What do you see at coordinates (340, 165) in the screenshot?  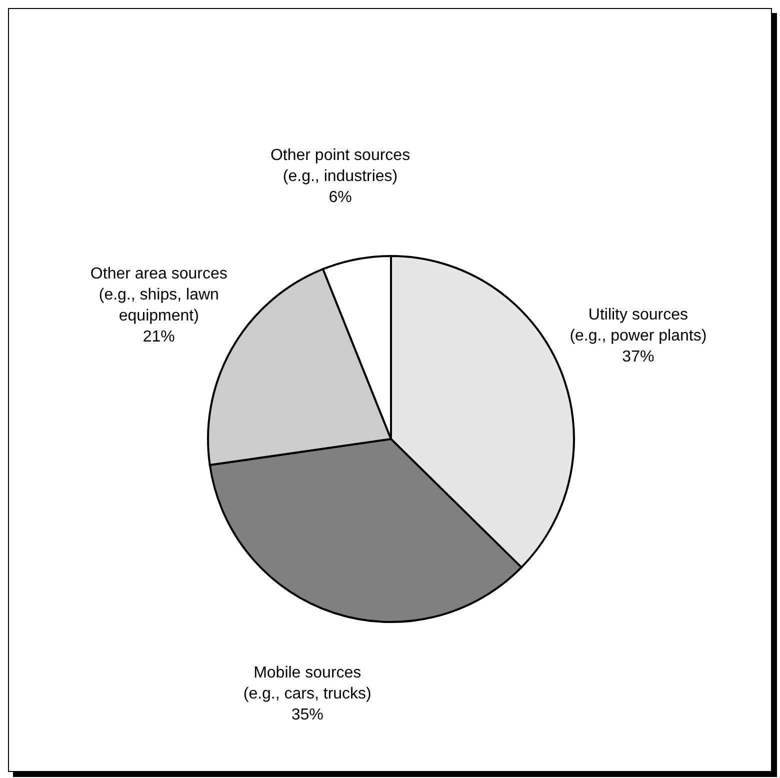 I see `slice-label: Other point sources (e.g., industries)` at bounding box center [340, 165].